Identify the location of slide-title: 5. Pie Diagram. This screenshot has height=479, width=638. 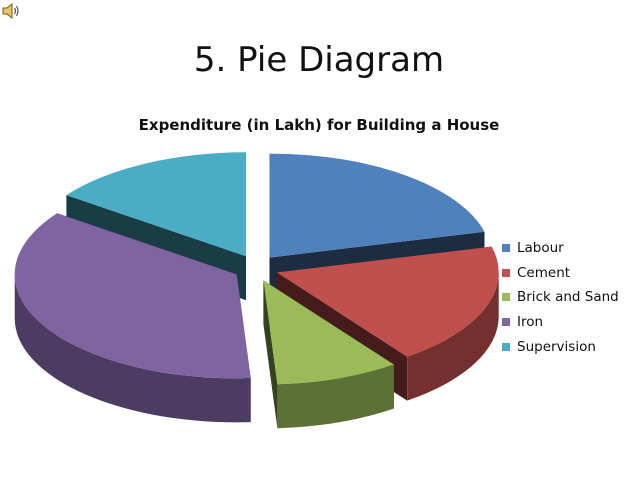
(319, 60).